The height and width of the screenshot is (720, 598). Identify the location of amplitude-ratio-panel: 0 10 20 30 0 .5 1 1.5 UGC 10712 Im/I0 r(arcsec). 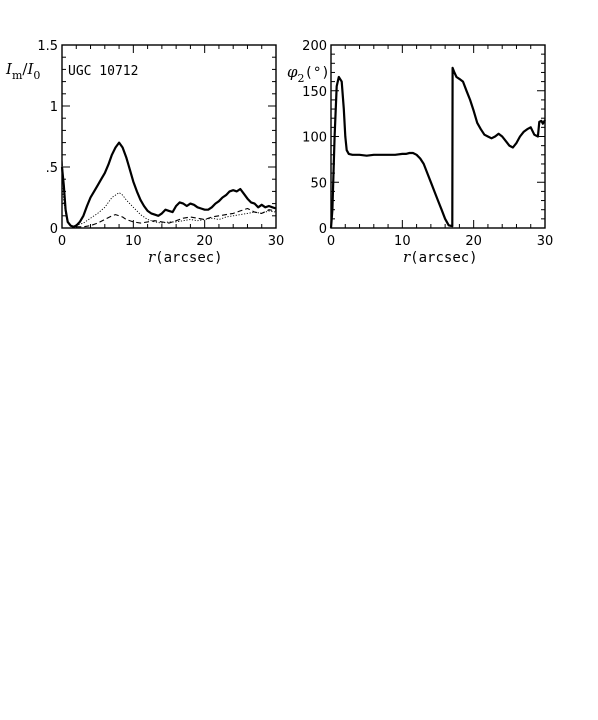
(144, 152).